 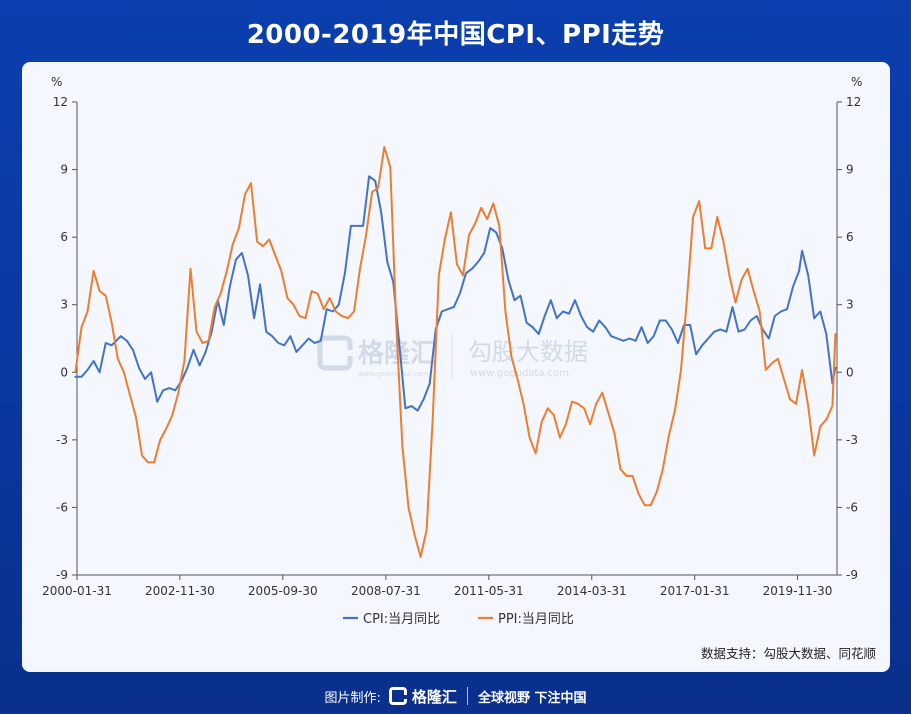 What do you see at coordinates (401, 619) in the screenshot?
I see `legend-label-cpi: CPI:当月同比` at bounding box center [401, 619].